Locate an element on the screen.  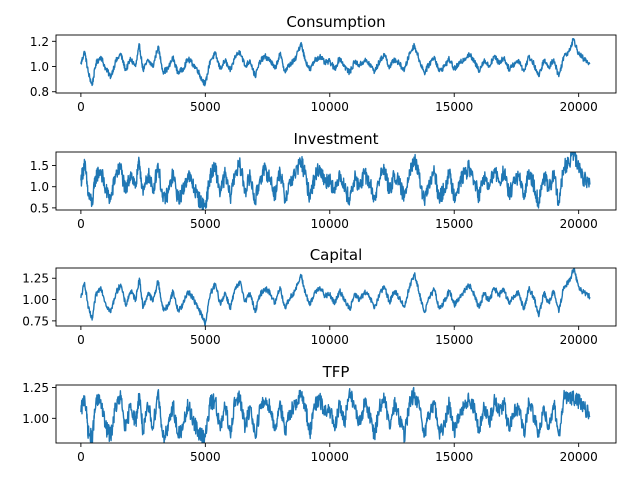
subplot-title: Consumption is located at coordinates (335, 22).